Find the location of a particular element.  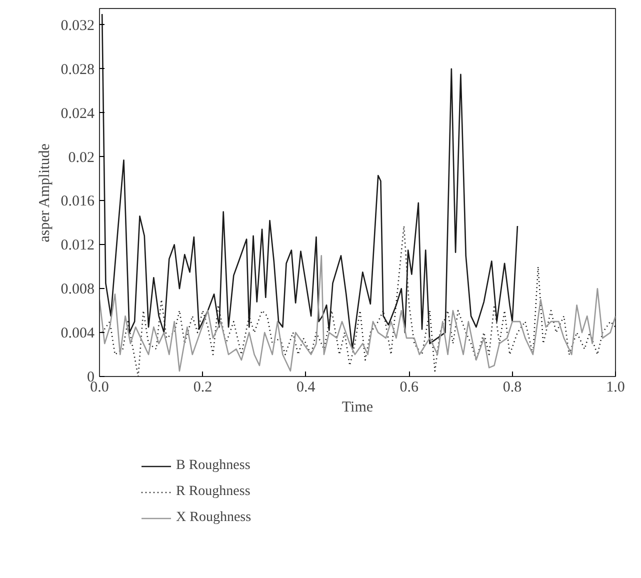

legend-label: B Roughness is located at coordinates (213, 466).